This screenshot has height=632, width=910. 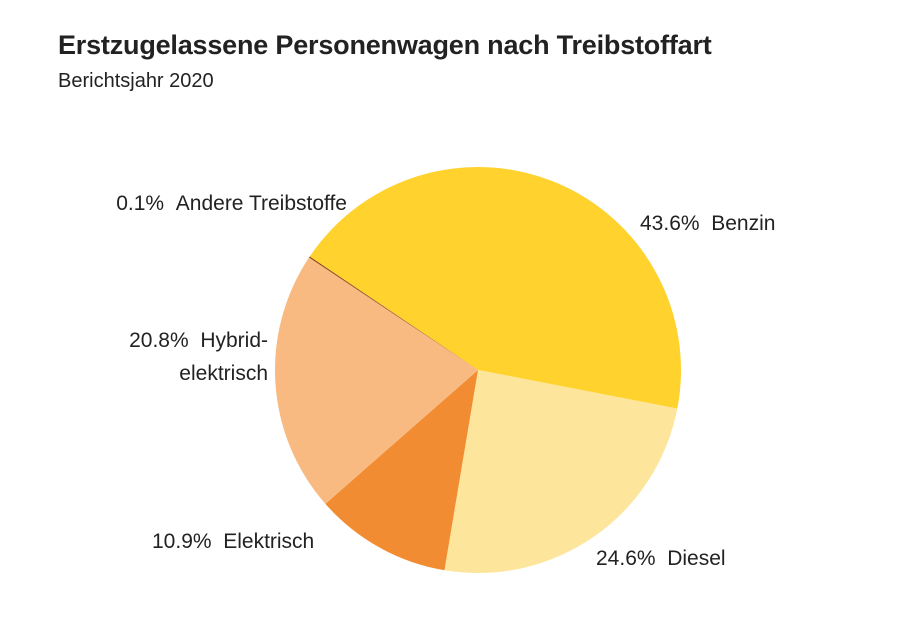 I want to click on pie-slice-elektrisch, so click(x=401, y=470).